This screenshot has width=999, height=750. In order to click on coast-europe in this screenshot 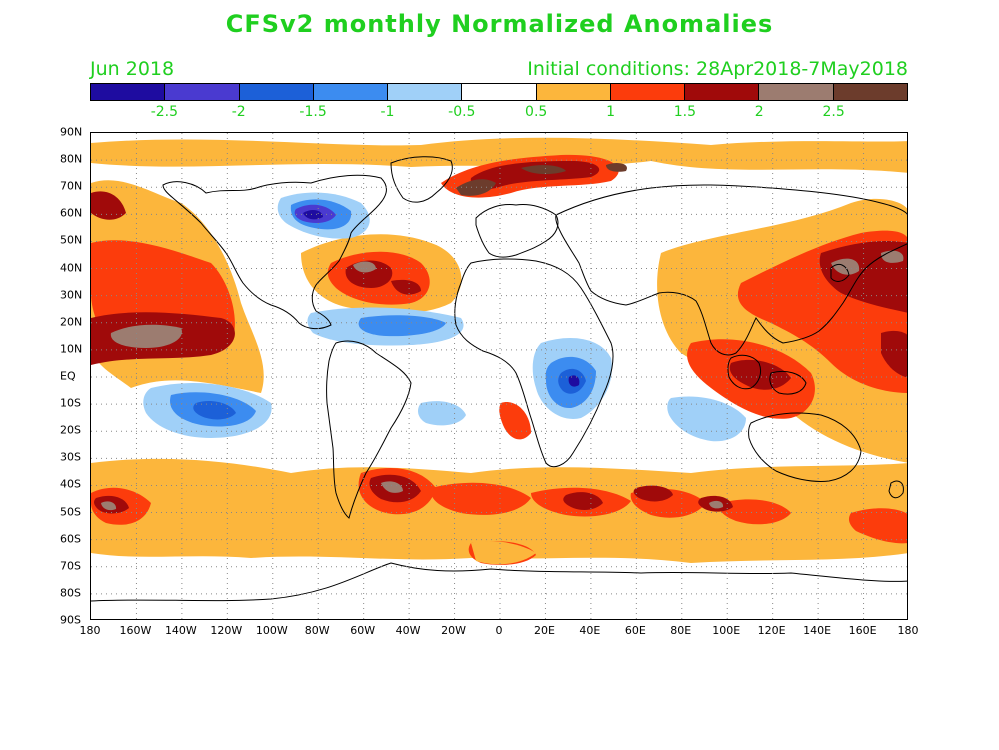, I will do `click(517, 231)`.